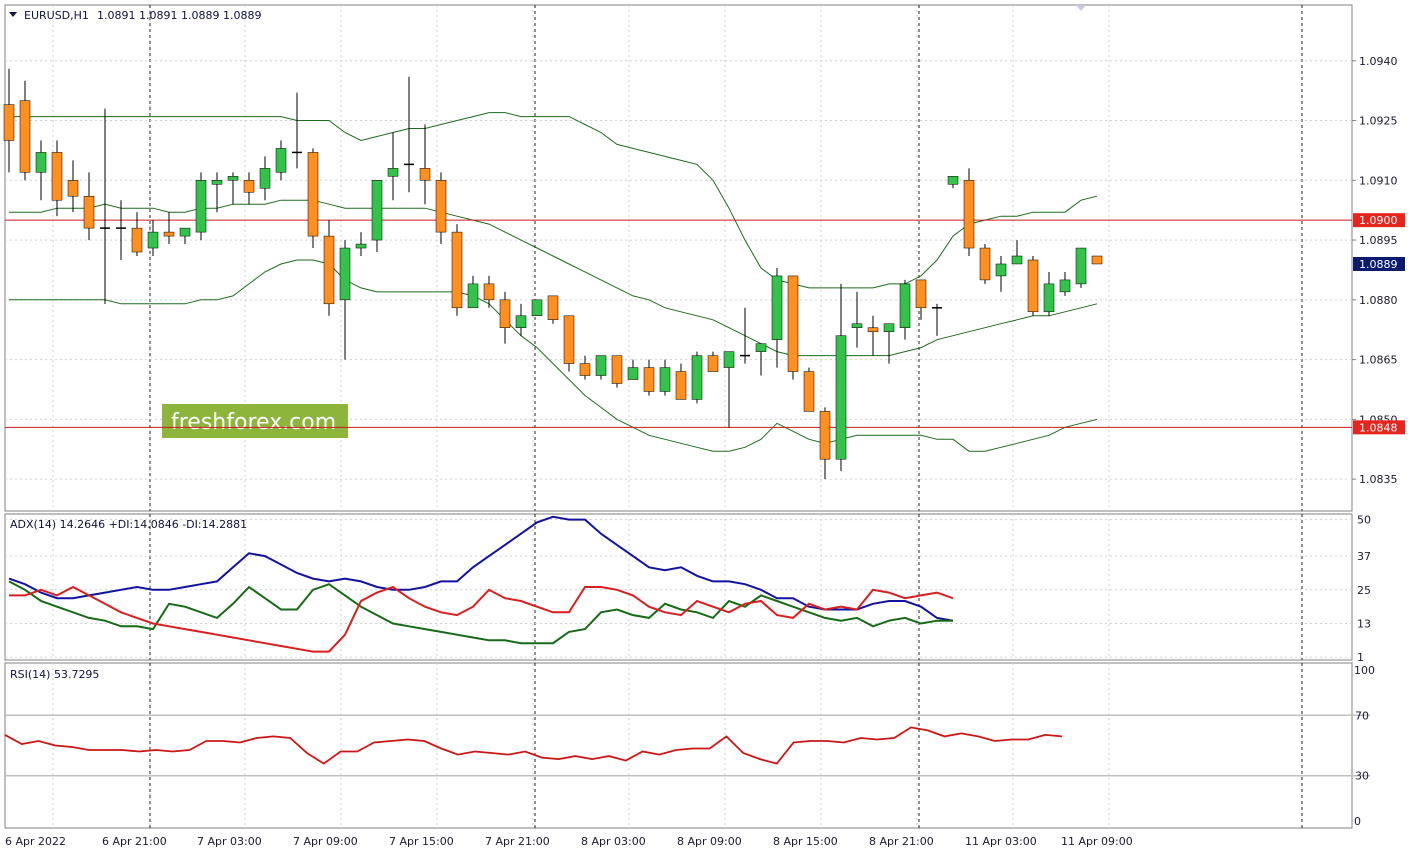 This screenshot has width=1411, height=855. I want to click on adx-lines, so click(481, 584).